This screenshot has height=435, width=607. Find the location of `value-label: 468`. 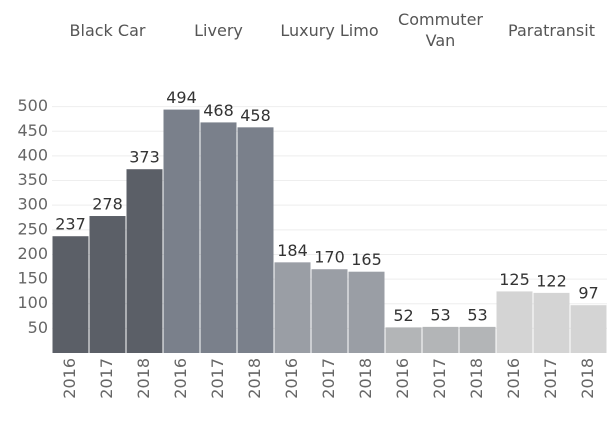

value-label: 468 is located at coordinates (218, 110).